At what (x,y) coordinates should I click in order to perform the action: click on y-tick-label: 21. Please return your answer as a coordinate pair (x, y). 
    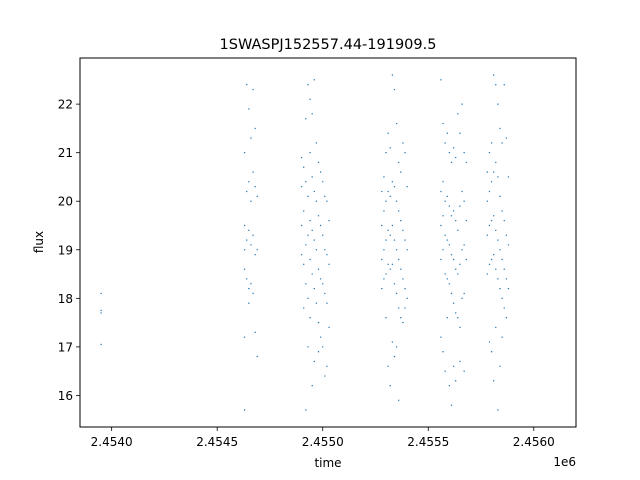
    Looking at the image, I should click on (65, 153).